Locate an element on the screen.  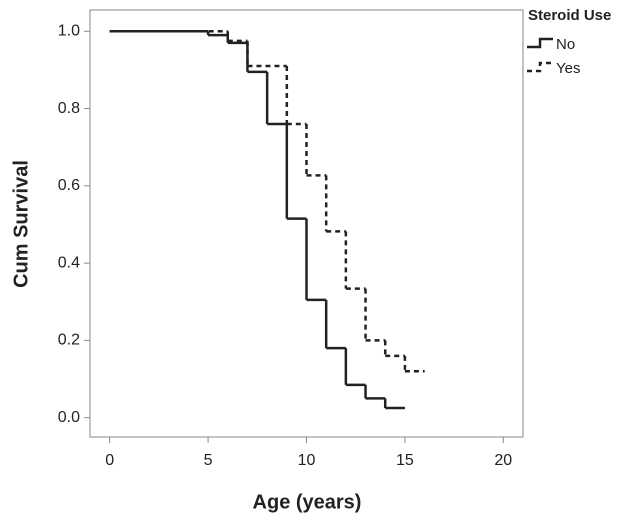
y-axis-label: Cum Survival is located at coordinates (21, 224).